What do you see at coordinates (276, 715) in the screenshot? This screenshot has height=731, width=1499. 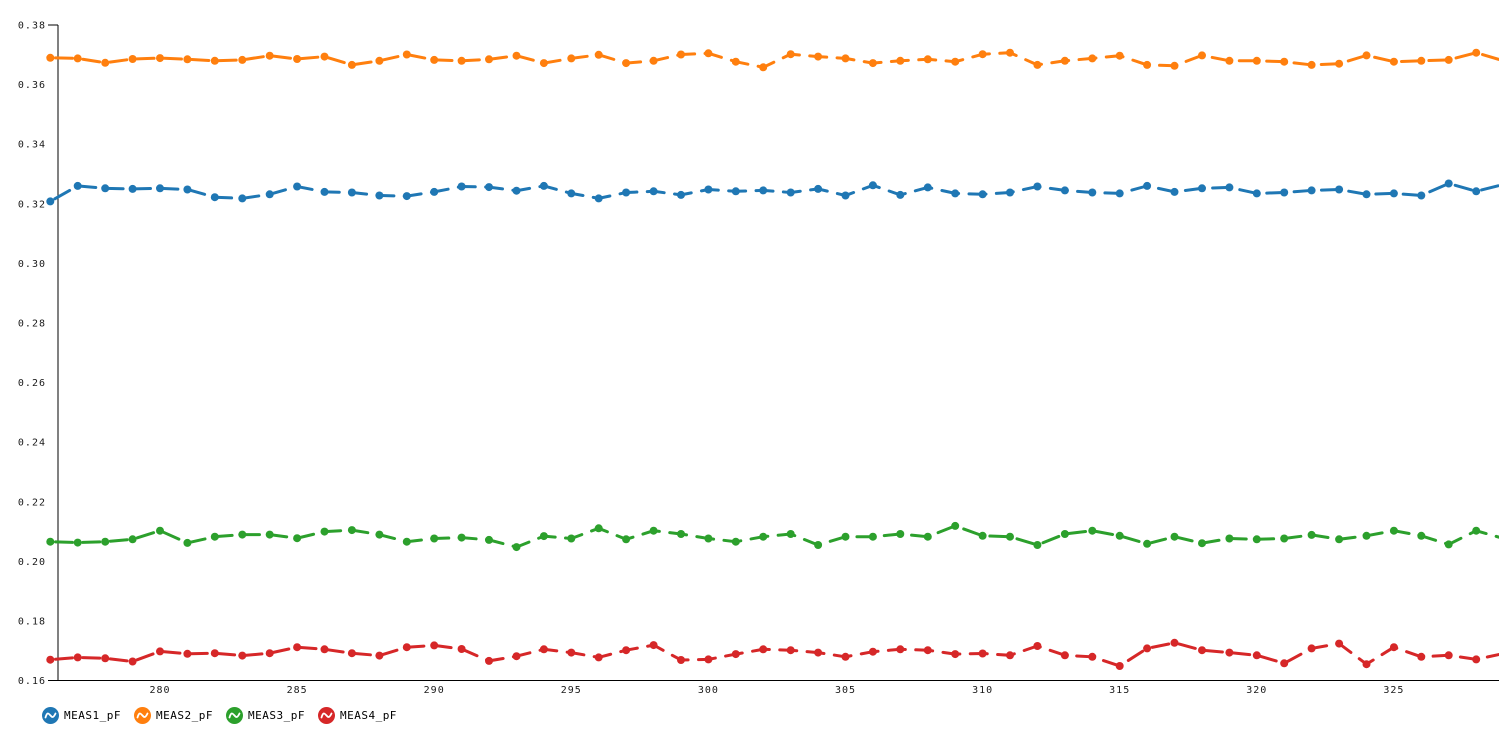 I see `legend-label: MEAS3_pF` at bounding box center [276, 715].